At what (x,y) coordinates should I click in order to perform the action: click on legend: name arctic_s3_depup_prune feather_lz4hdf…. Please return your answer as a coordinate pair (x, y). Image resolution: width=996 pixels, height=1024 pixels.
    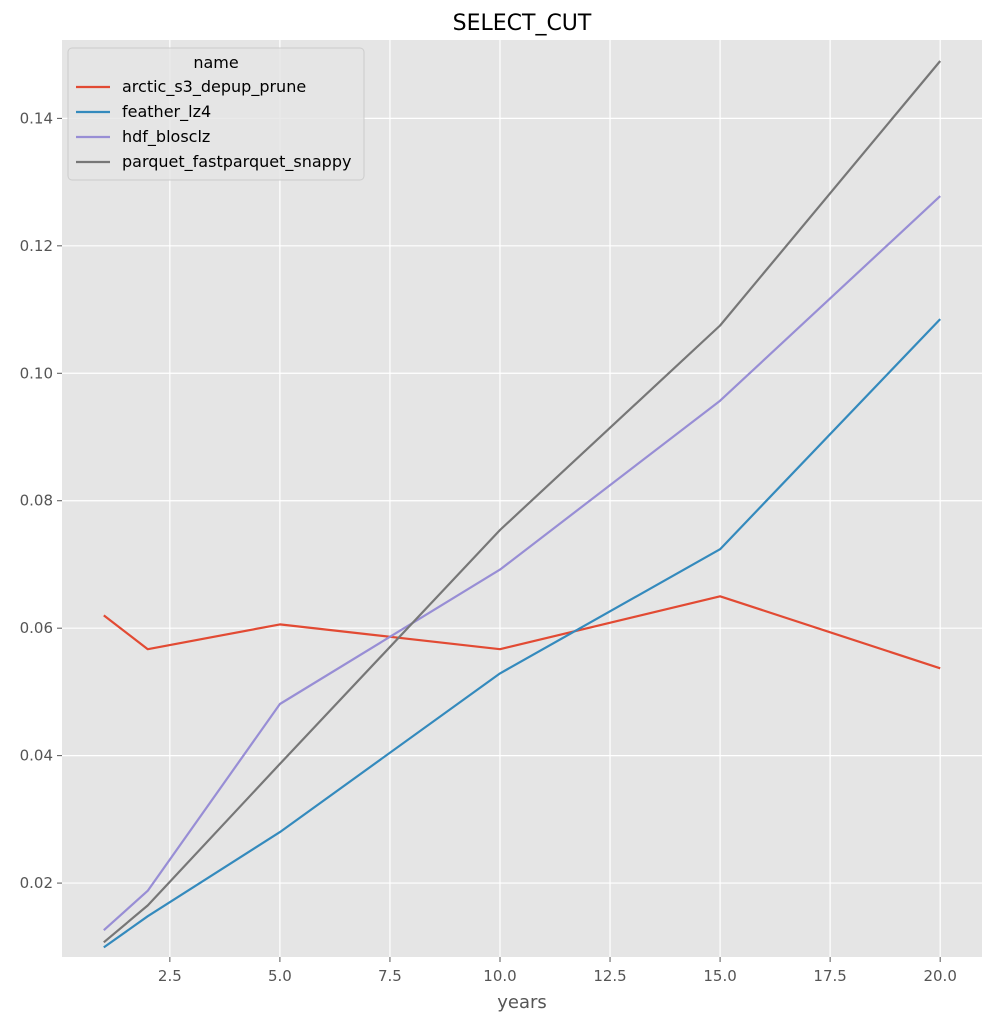
    Looking at the image, I should click on (216, 114).